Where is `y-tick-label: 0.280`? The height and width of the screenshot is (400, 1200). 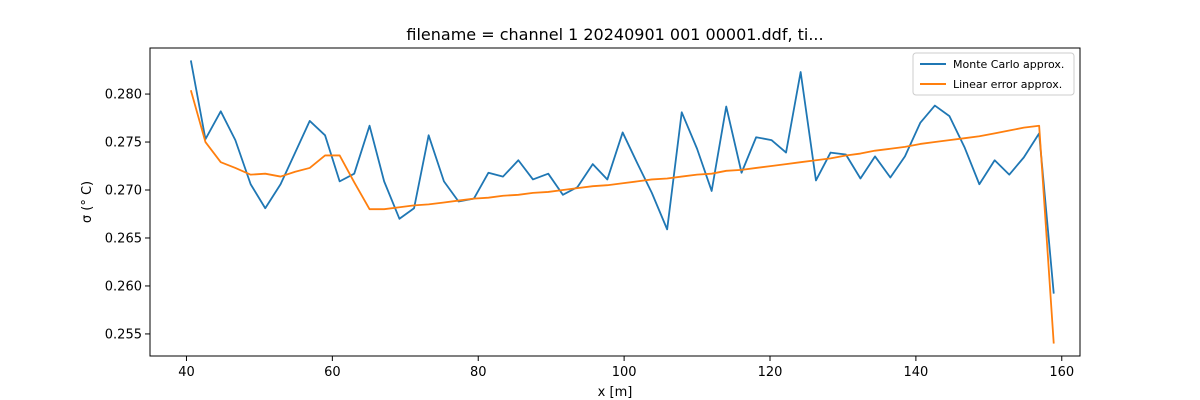
y-tick-label: 0.280 is located at coordinates (123, 95).